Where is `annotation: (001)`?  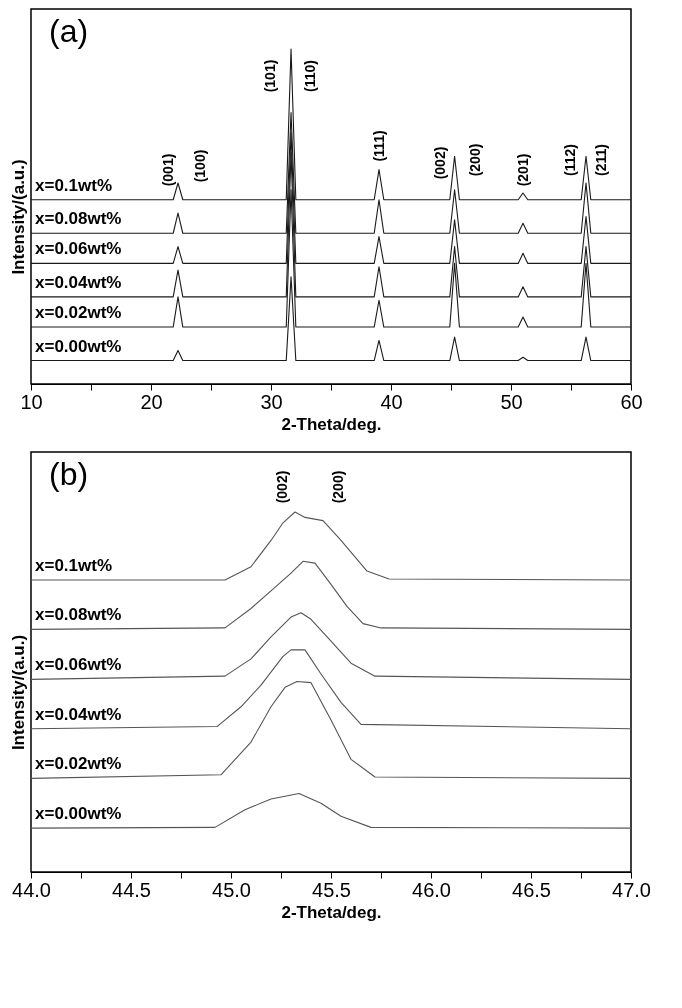
annotation: (001) is located at coordinates (168, 170).